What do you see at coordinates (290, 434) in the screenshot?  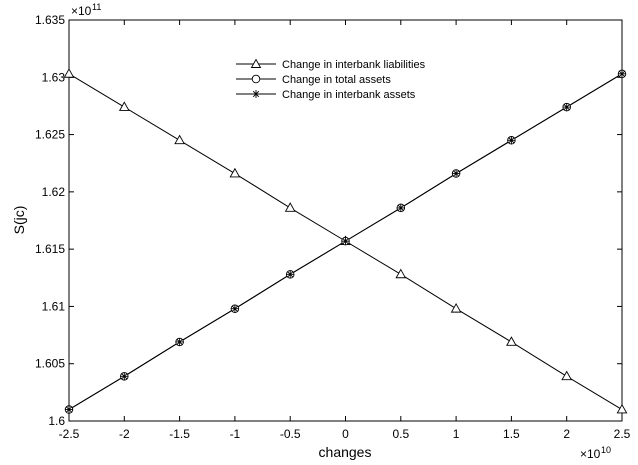 I see `x-tick-label: -0.5` at bounding box center [290, 434].